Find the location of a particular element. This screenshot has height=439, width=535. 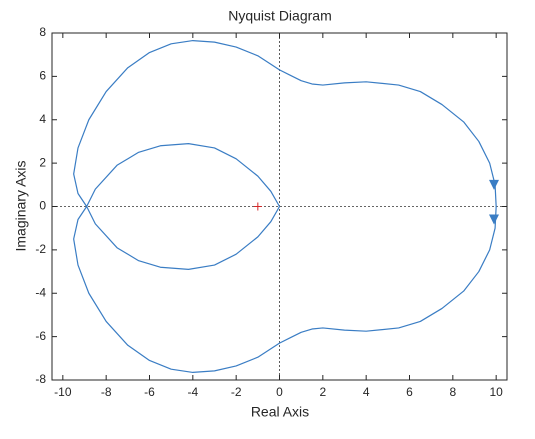

x-tick-label: 4 is located at coordinates (366, 392).